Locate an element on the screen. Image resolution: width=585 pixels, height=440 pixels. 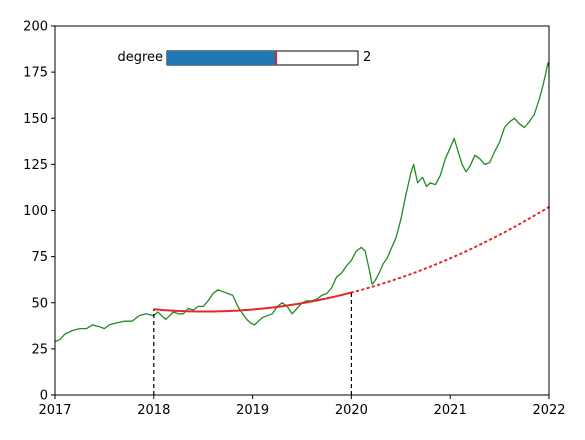
x-tick-label: 2020 is located at coordinates (351, 410).